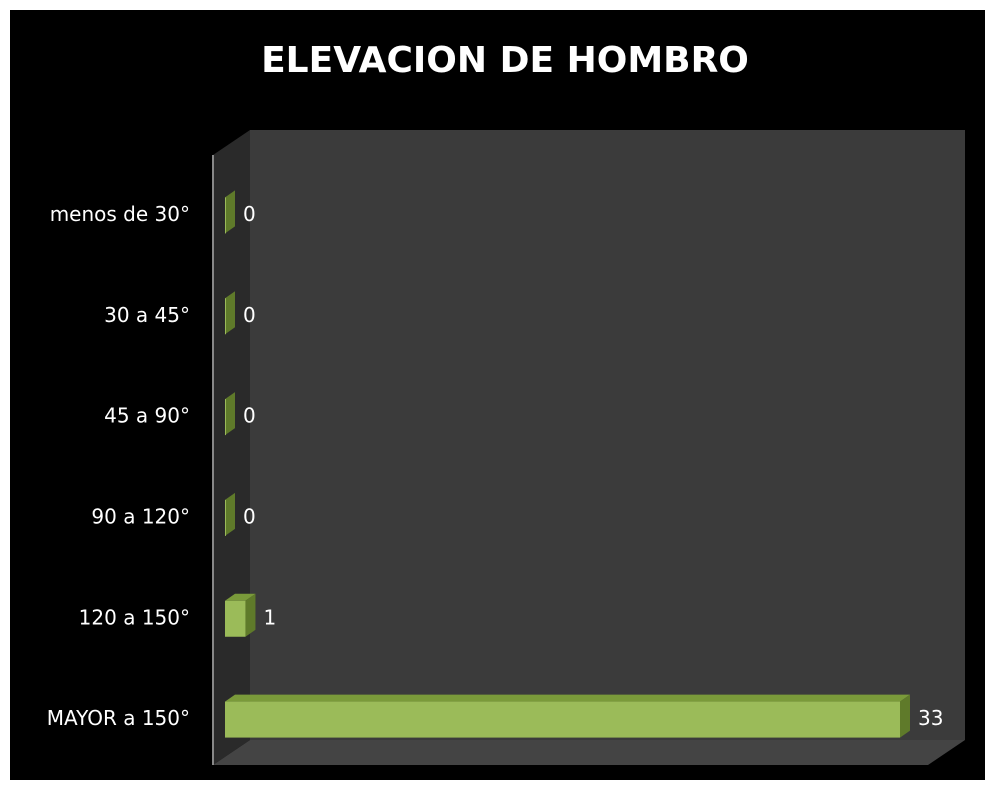  I want to click on data-label: 1, so click(269, 617).